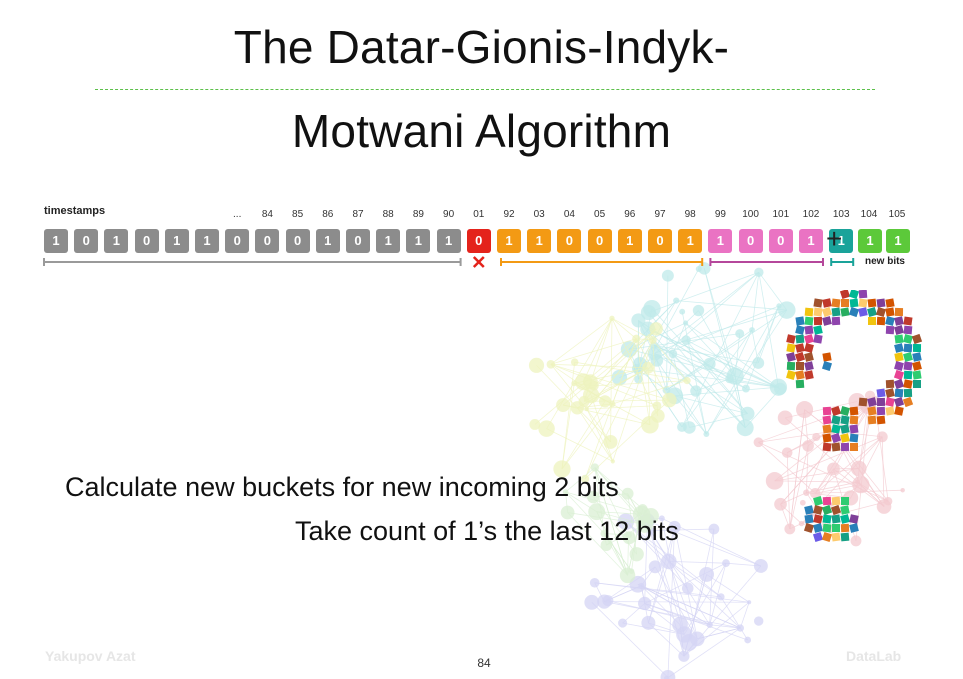 This screenshot has height=679, width=963. Describe the element at coordinates (834, 238) in the screenshot. I see `plus-sign: +` at that location.